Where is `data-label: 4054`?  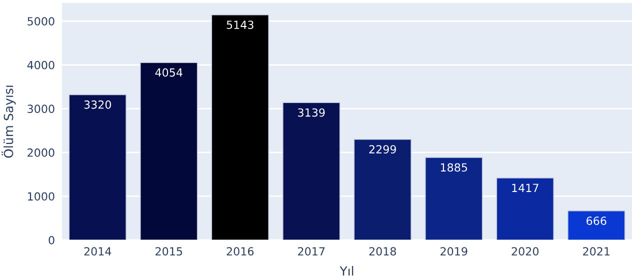
data-label: 4054 is located at coordinates (168, 72).